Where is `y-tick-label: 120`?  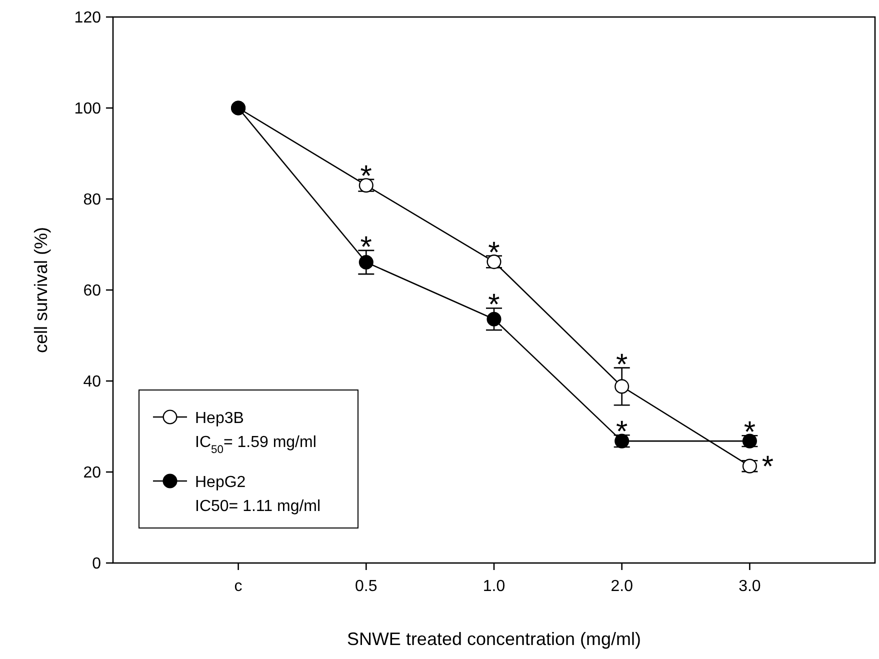
y-tick-label: 120 is located at coordinates (88, 18).